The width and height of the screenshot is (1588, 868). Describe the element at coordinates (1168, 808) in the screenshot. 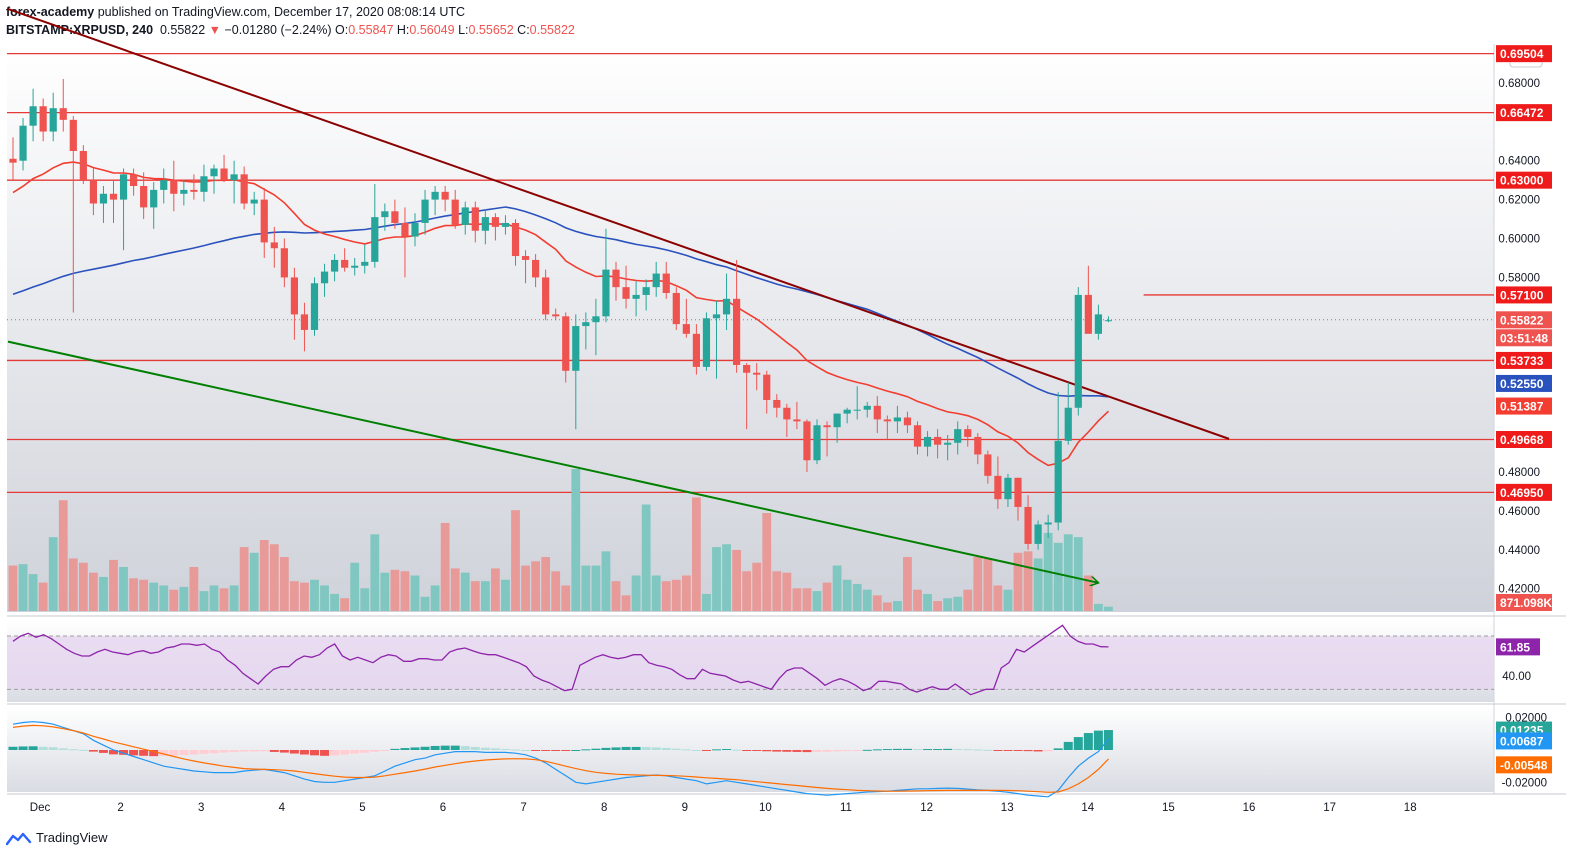

I see `time-tick-label: 15` at that location.